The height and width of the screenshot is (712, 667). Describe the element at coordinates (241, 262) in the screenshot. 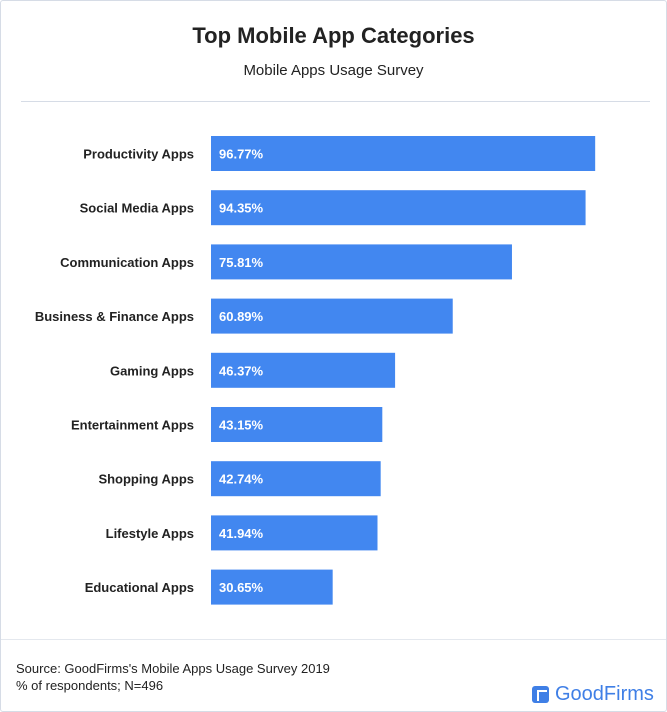

I see `data-label: 75.81%` at that location.